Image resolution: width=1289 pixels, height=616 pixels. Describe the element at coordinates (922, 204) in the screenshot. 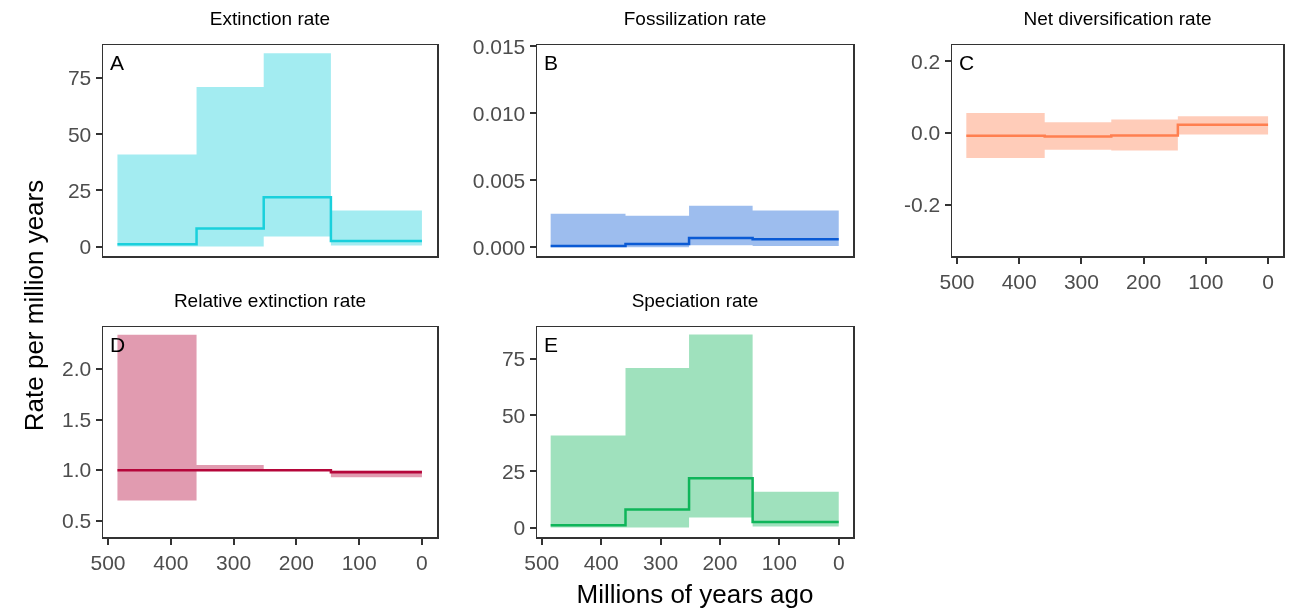

I see `y-tick-label: -0.2` at that location.